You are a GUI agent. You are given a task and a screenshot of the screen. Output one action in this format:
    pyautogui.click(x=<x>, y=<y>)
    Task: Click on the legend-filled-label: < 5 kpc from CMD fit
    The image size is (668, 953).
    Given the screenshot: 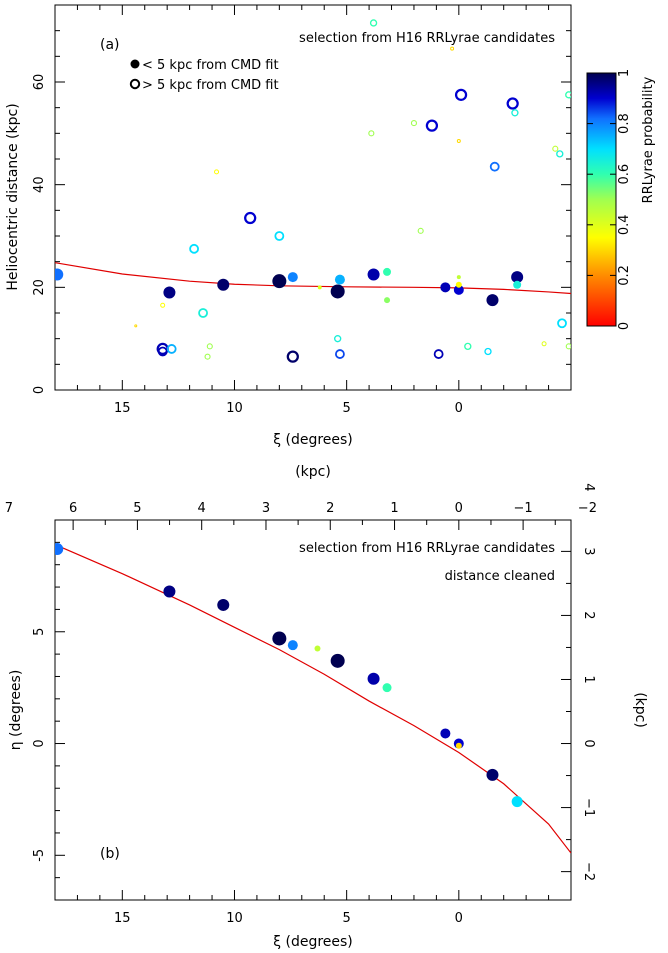 What is the action you would take?
    pyautogui.click(x=210, y=65)
    